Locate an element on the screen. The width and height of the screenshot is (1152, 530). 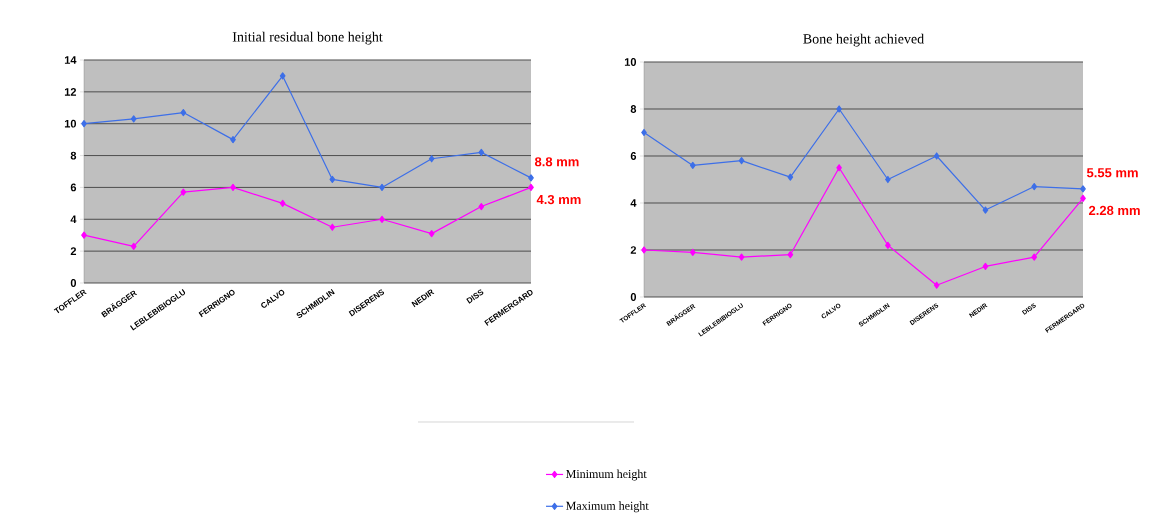
text: 2.28 mm is located at coordinates (1114, 210).